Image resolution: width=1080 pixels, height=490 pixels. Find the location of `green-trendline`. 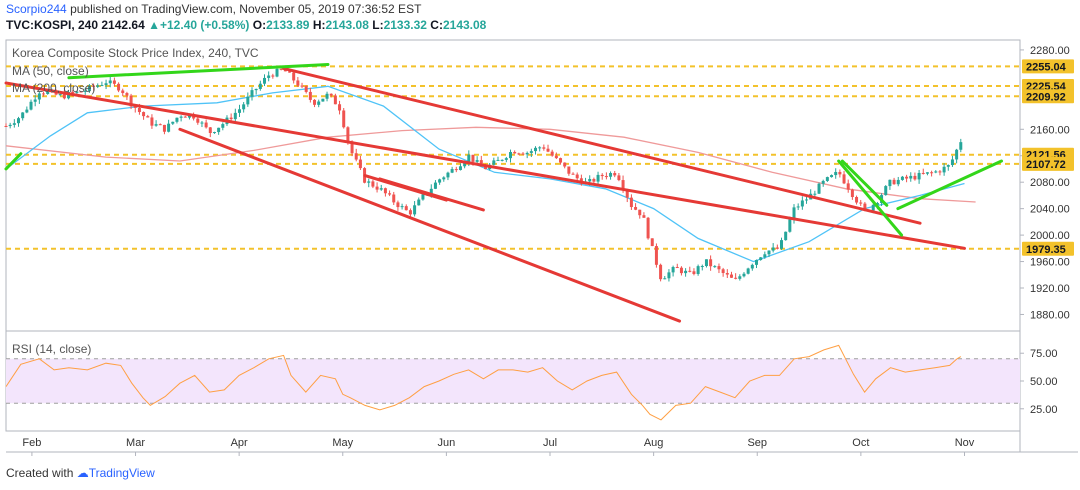

green-trendline is located at coordinates (949, 185).